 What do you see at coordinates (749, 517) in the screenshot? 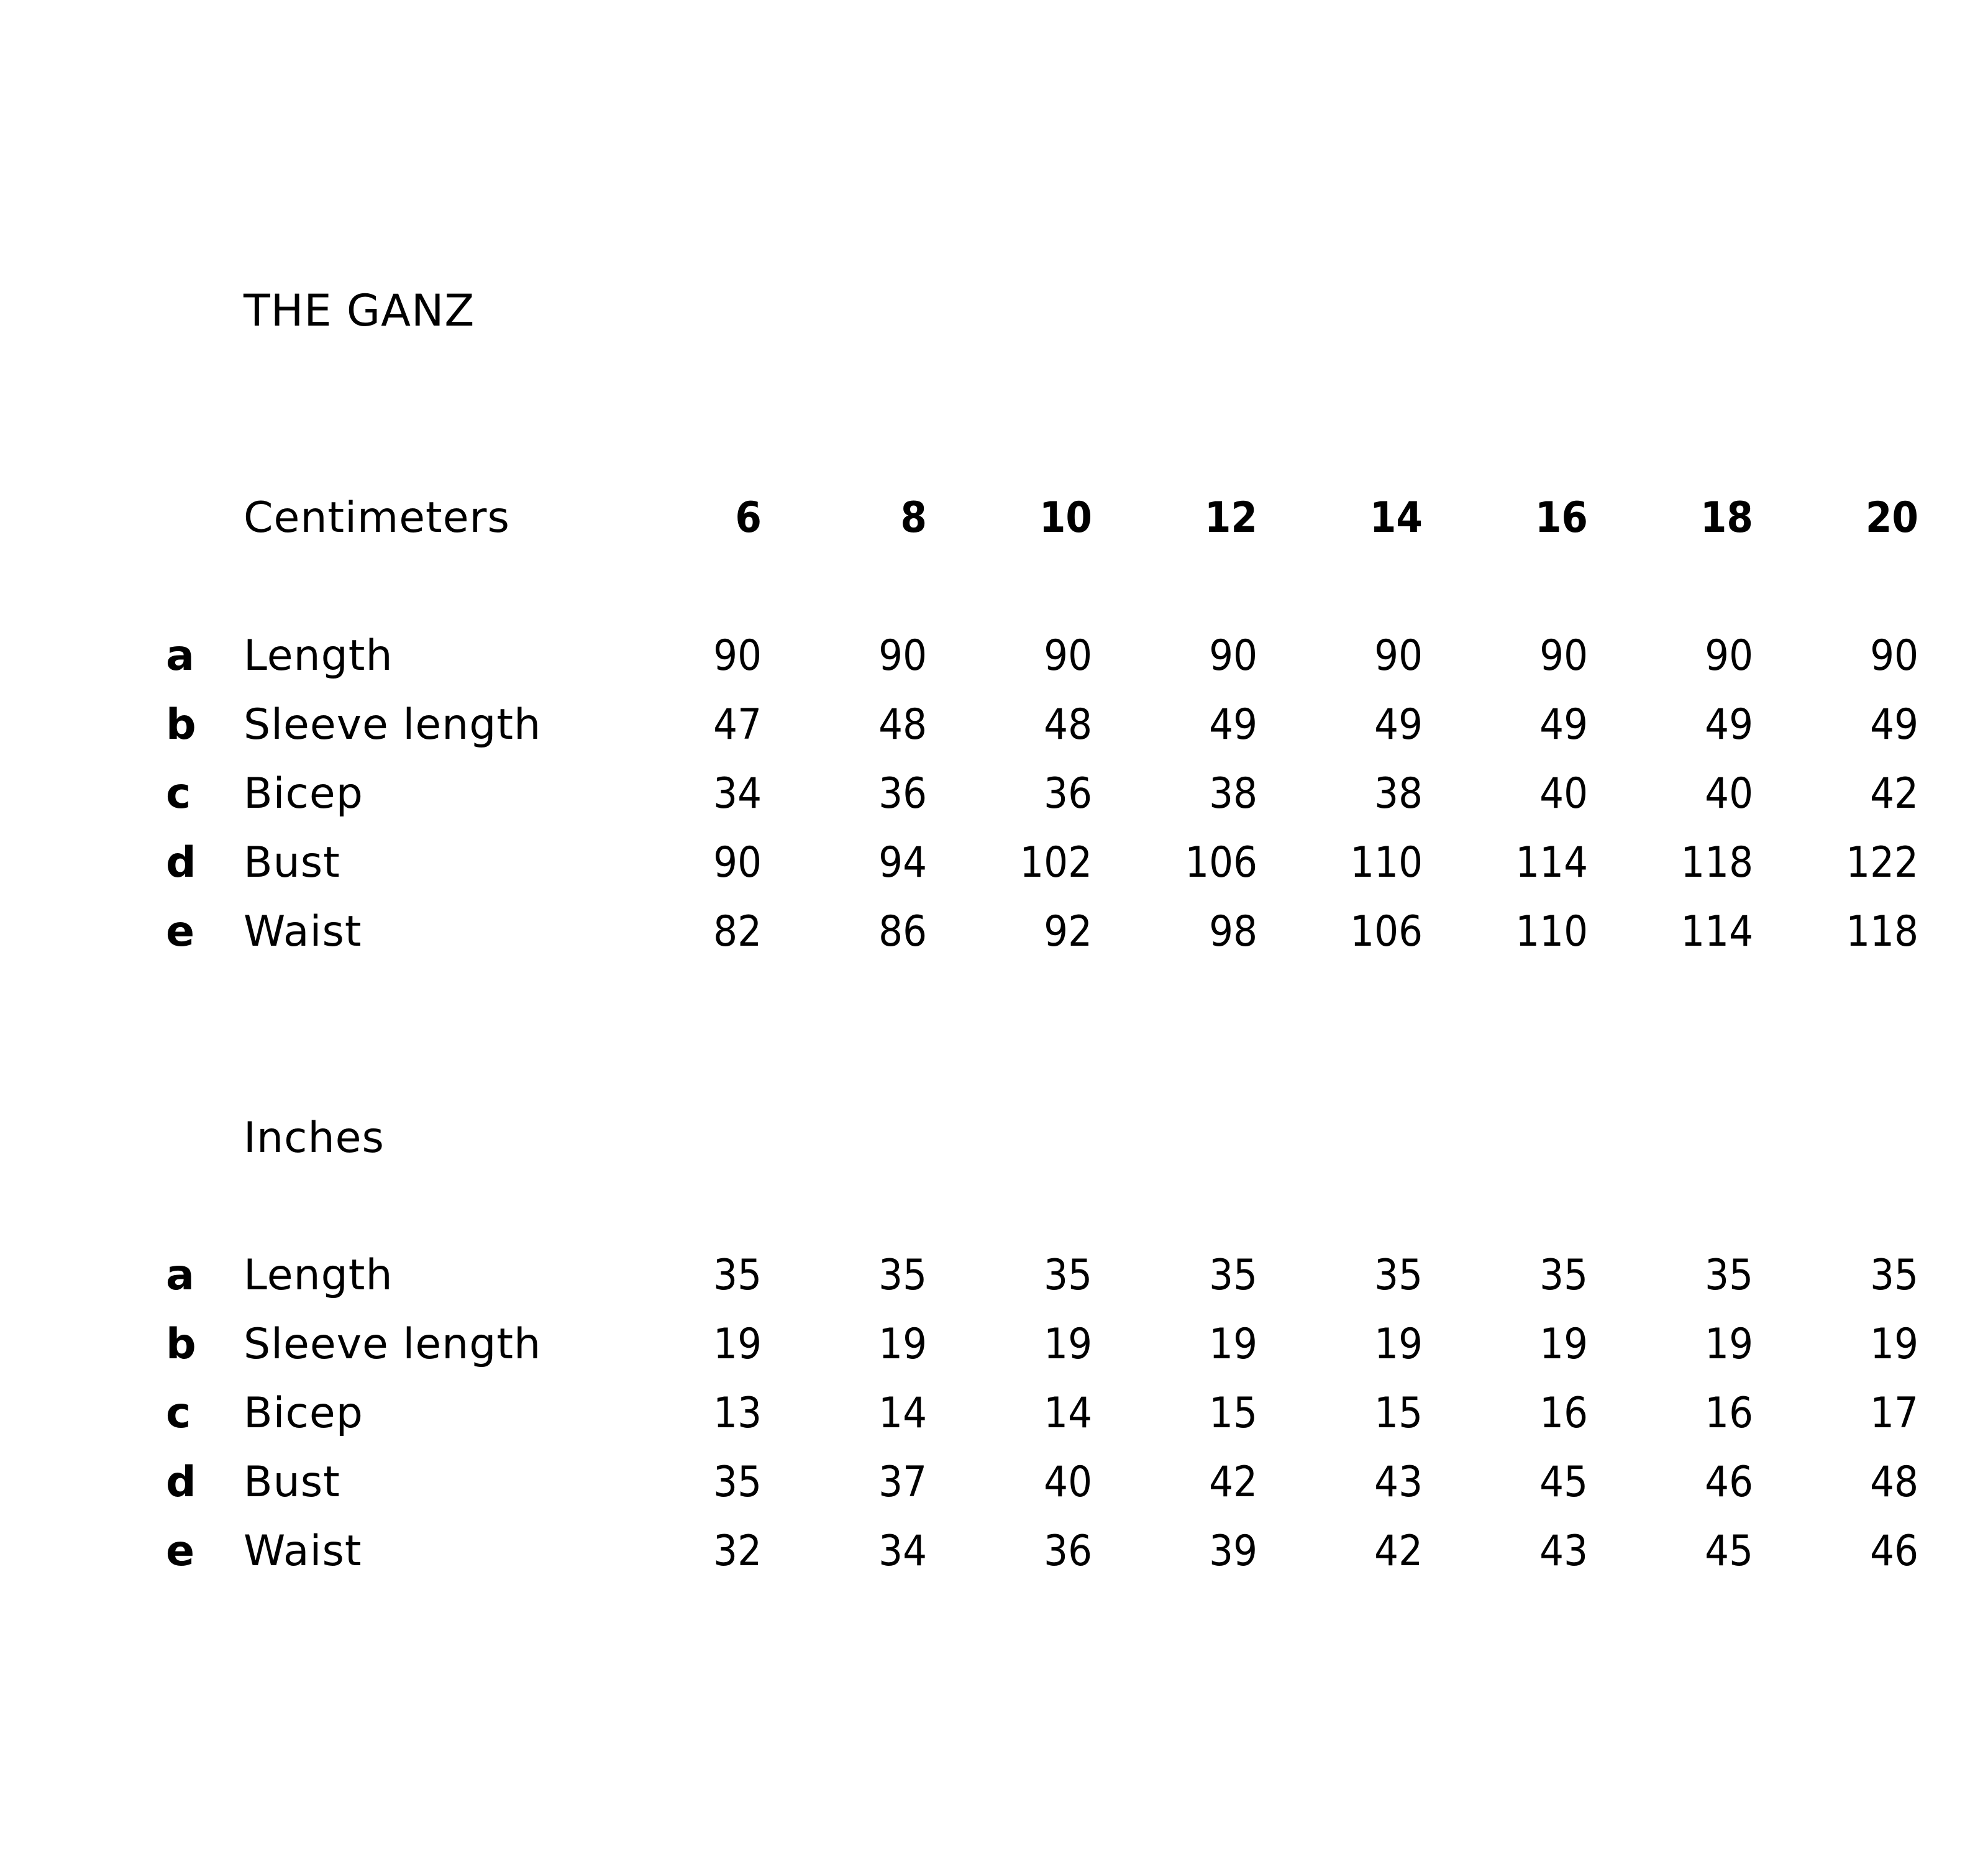
I see `size-header: 6` at bounding box center [749, 517].